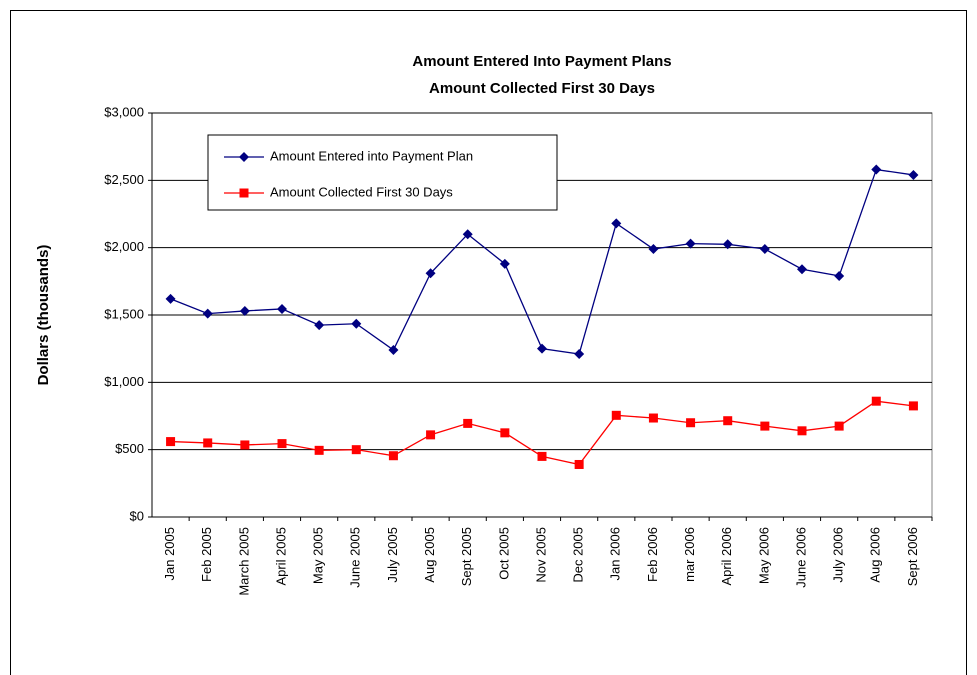 The image size is (977, 675). What do you see at coordinates (243, 561) in the screenshot?
I see `x-tick-label: March 2005` at bounding box center [243, 561].